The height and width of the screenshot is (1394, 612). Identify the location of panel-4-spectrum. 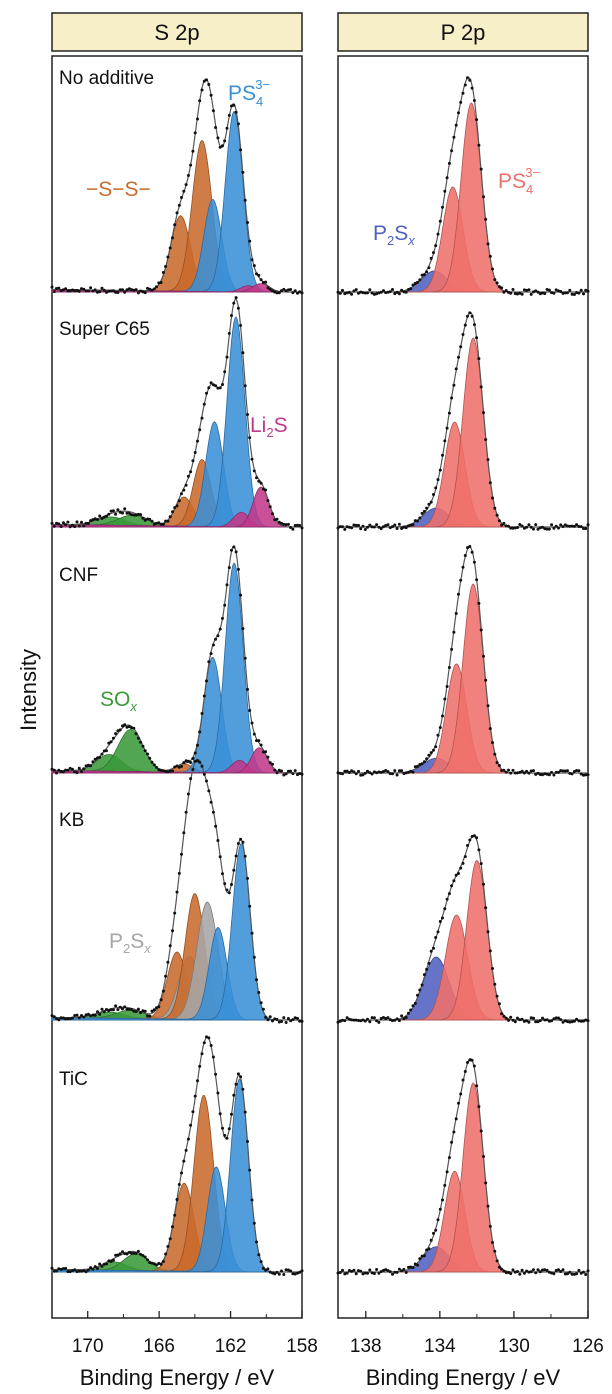
(463, 1167).